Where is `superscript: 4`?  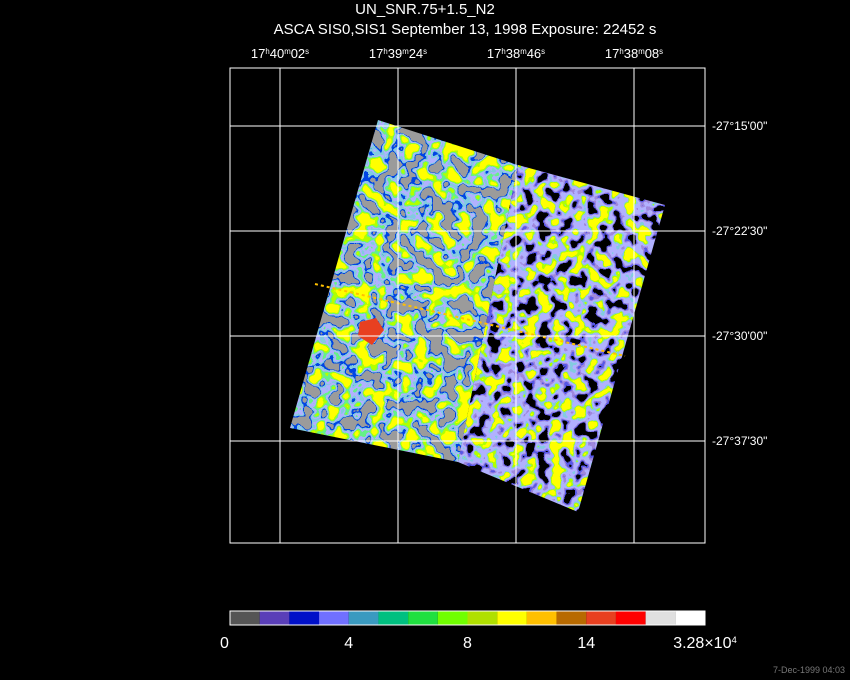 superscript: 4 is located at coordinates (734, 640).